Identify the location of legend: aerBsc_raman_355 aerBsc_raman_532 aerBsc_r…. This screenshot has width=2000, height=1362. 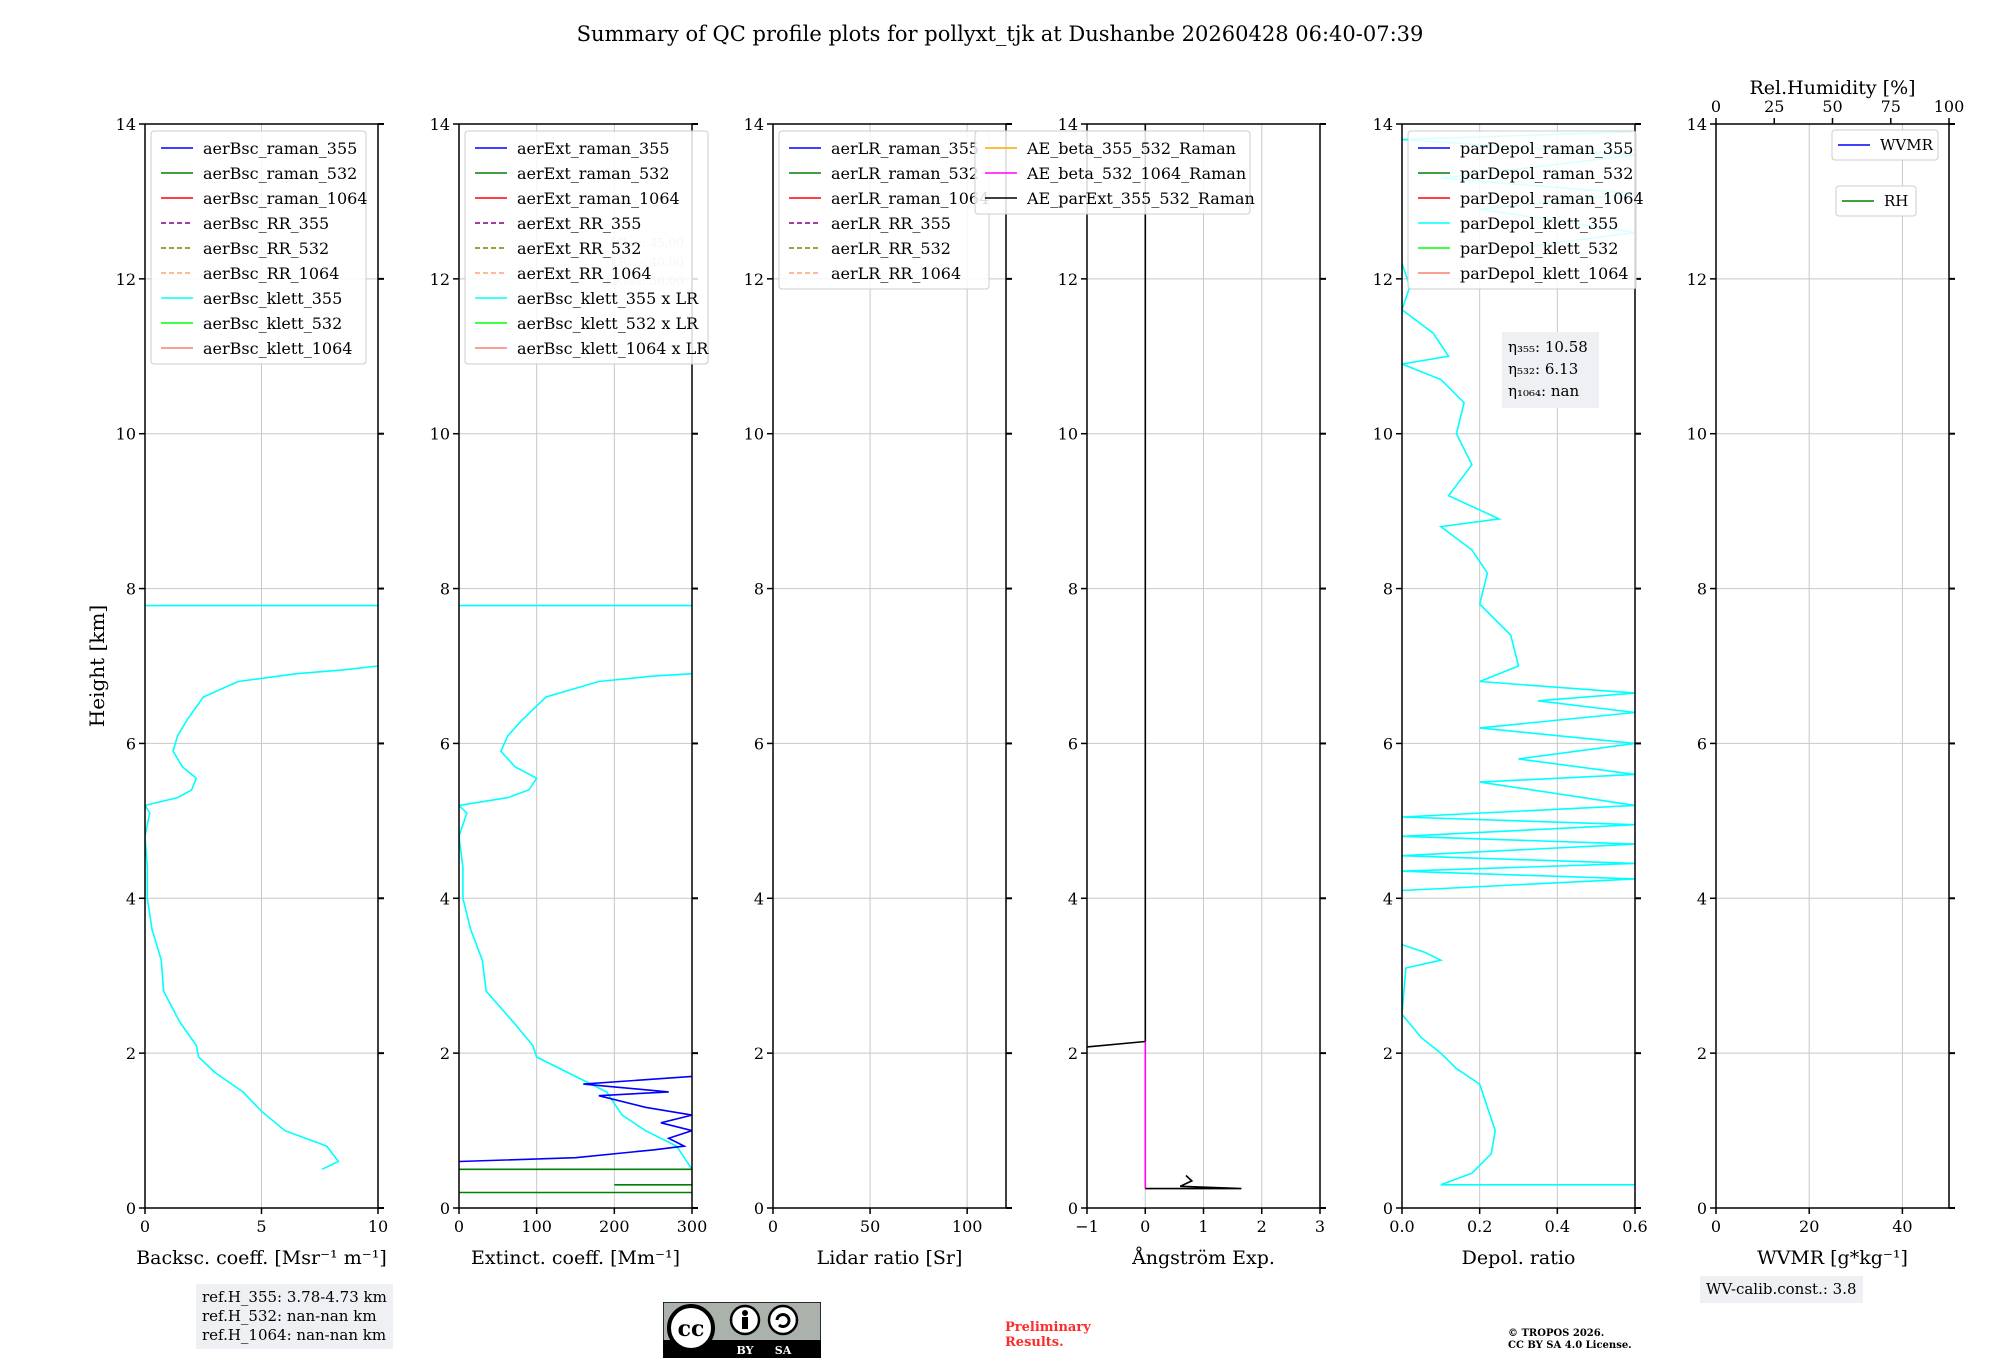
(259, 247).